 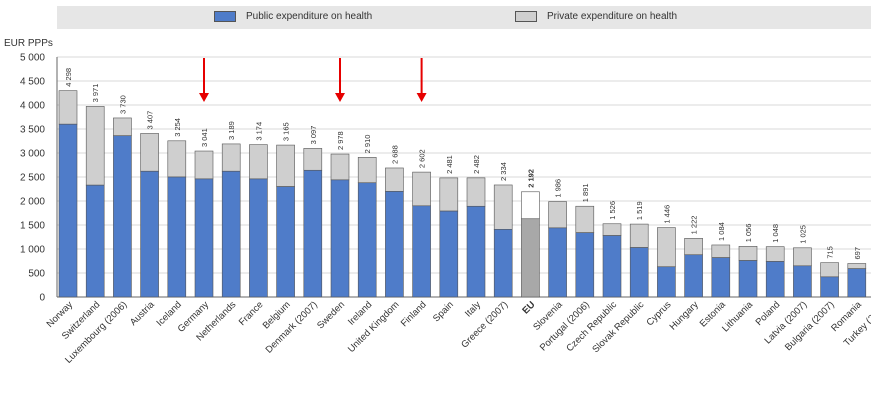 What do you see at coordinates (802, 234) in the screenshot?
I see `value-label: 1 025` at bounding box center [802, 234].